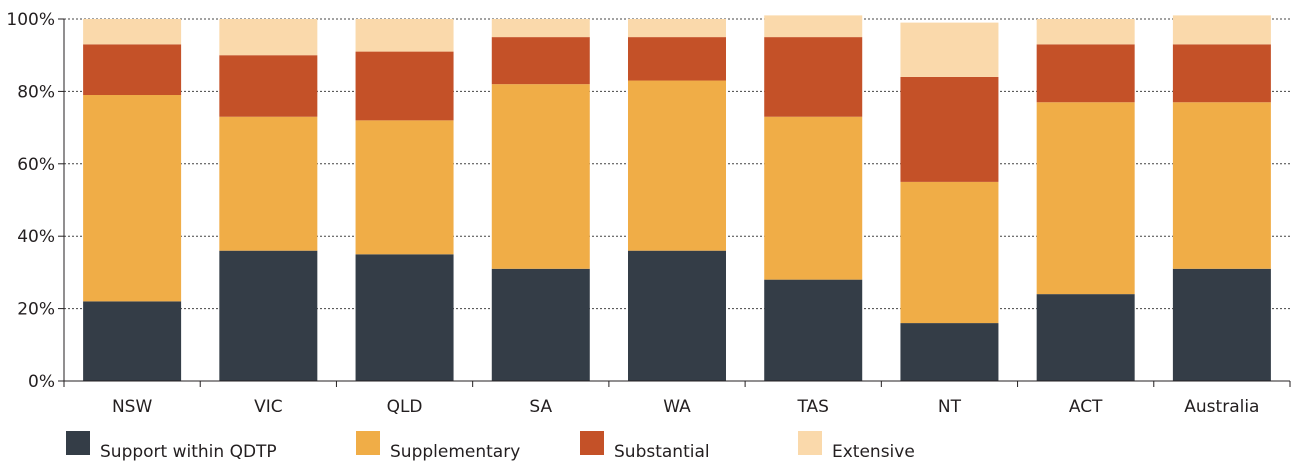 The width and height of the screenshot is (1297, 461). What do you see at coordinates (36, 165) in the screenshot?
I see `y-tick-label: 60%` at bounding box center [36, 165].